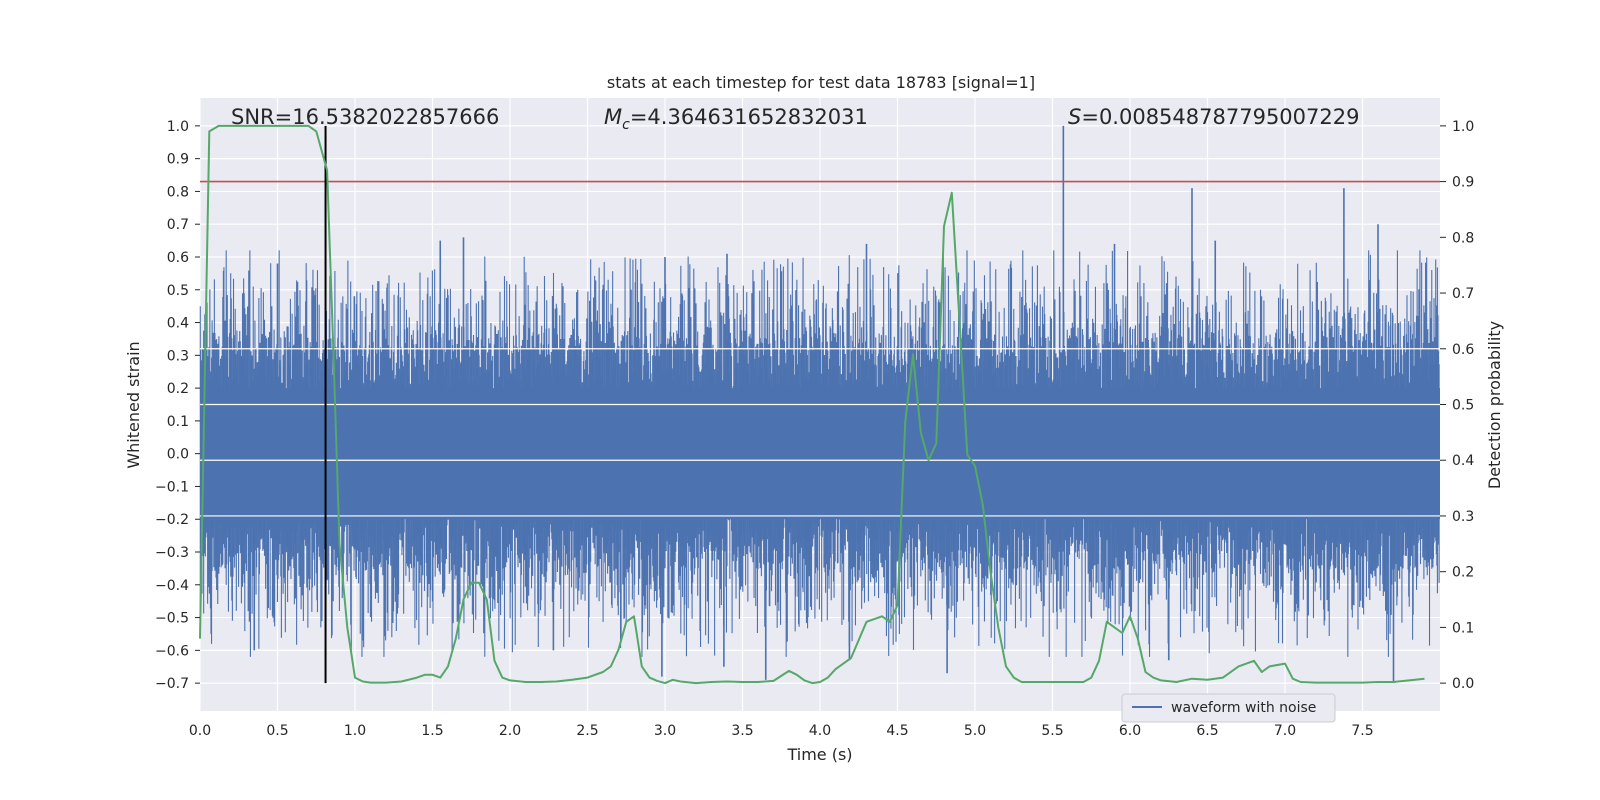 The width and height of the screenshot is (1600, 800). What do you see at coordinates (355, 731) in the screenshot?
I see `x-tick-label: 1.0` at bounding box center [355, 731].